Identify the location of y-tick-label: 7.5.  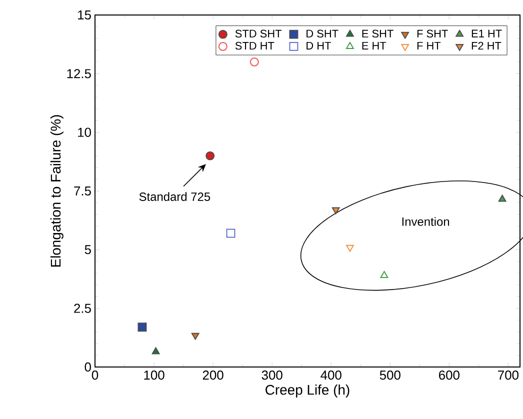
(82, 191).